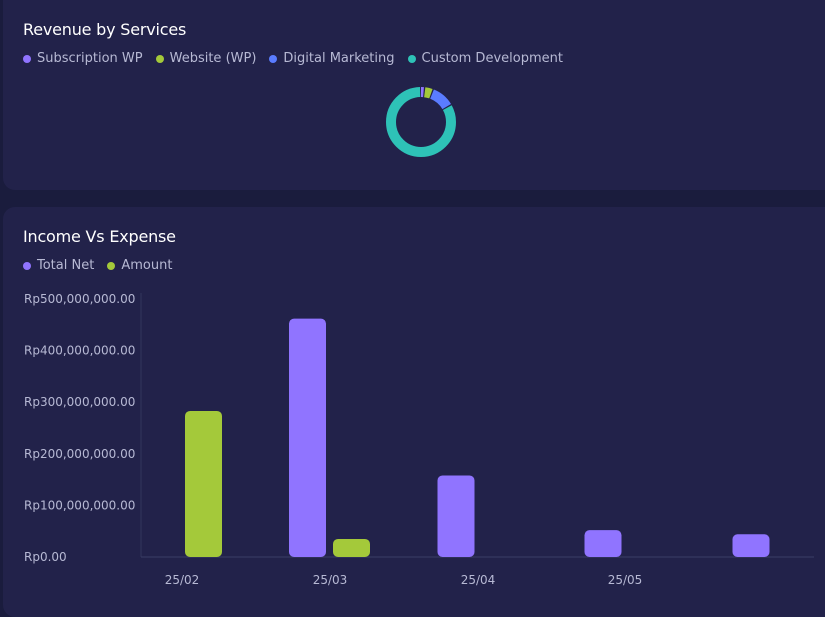  Describe the element at coordinates (105, 29) in the screenshot. I see `revenue-title: Revenue by Services` at that location.